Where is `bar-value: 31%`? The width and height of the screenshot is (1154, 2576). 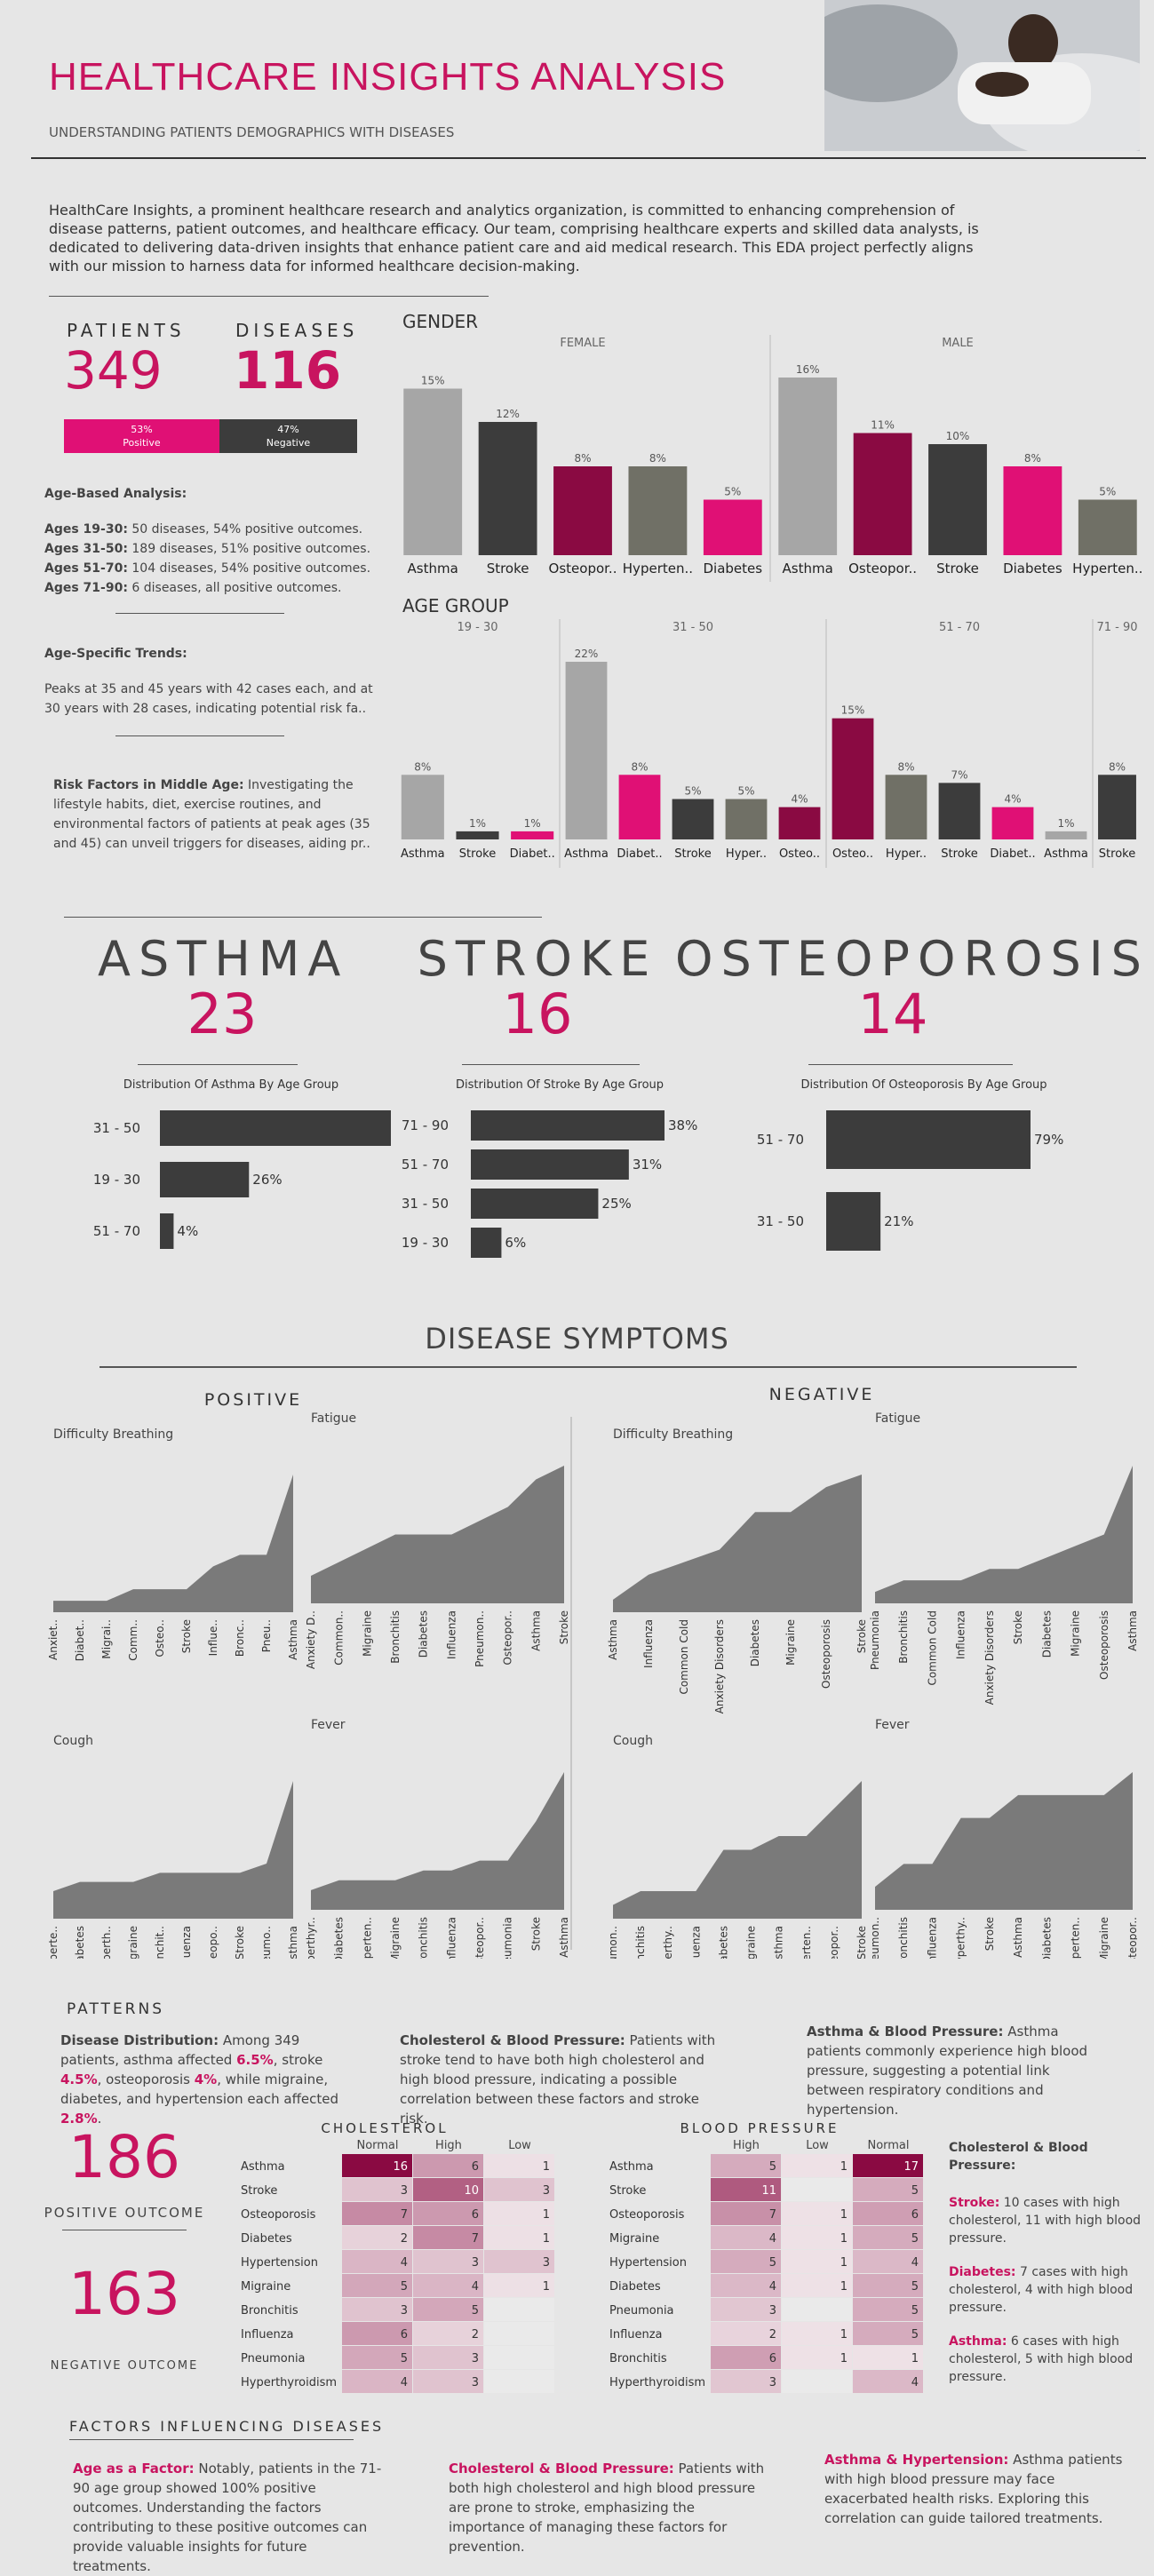 bar-value: 31% is located at coordinates (647, 1165).